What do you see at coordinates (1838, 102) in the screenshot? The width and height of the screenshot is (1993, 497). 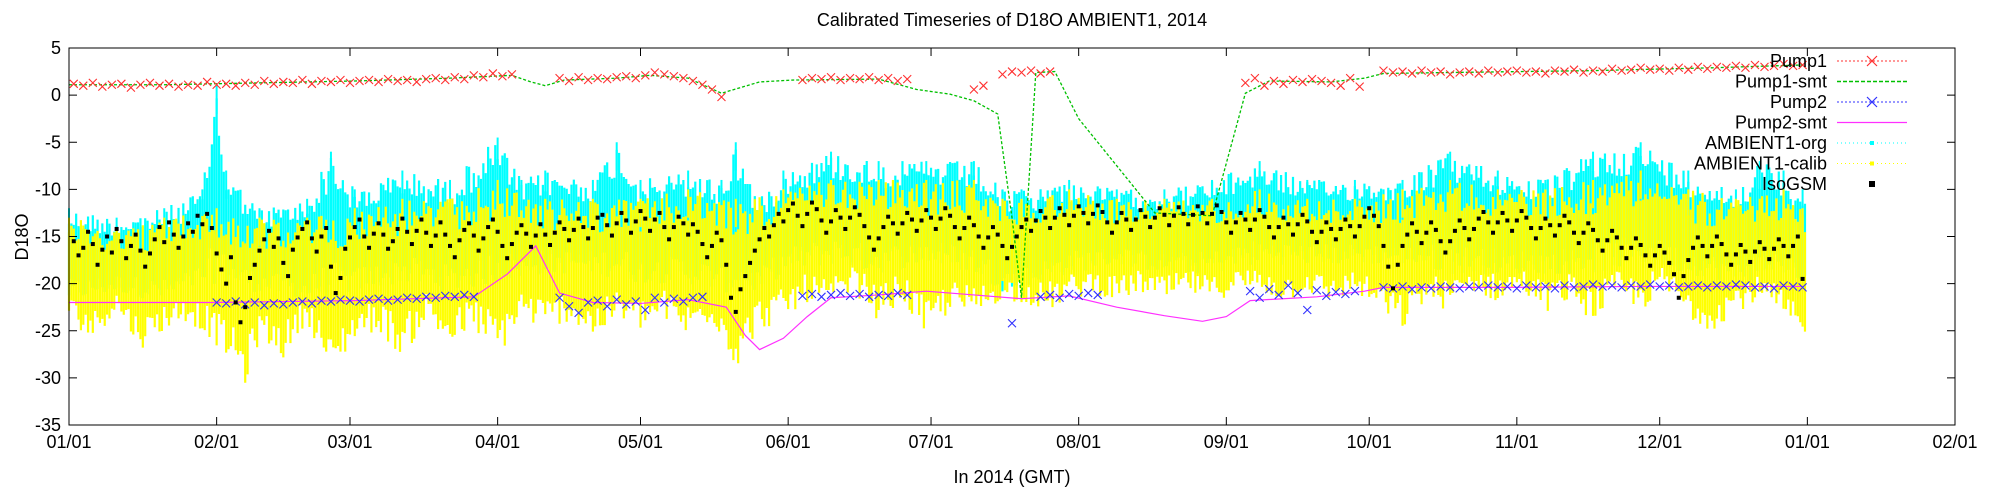 I see `legend-item-pump2: Pump2` at bounding box center [1838, 102].